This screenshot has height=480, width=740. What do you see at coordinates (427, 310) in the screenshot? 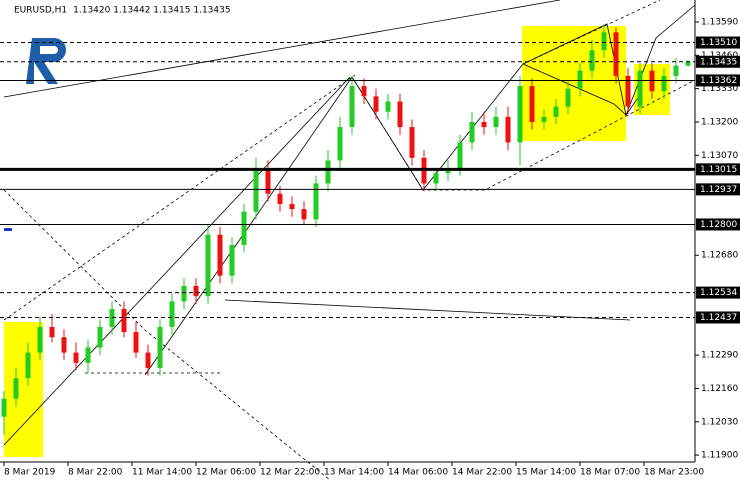
I see `trend-line` at bounding box center [427, 310].